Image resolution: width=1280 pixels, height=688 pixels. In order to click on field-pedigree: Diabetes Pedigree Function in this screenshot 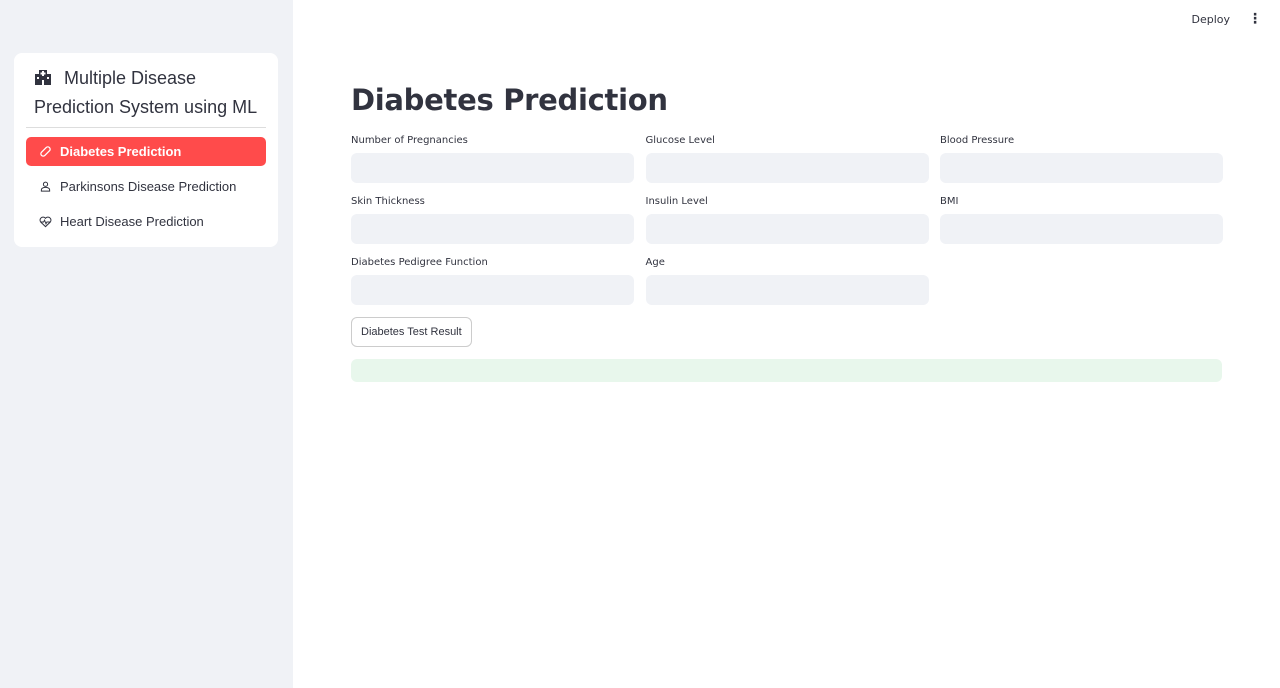, I will do `click(492, 280)`.